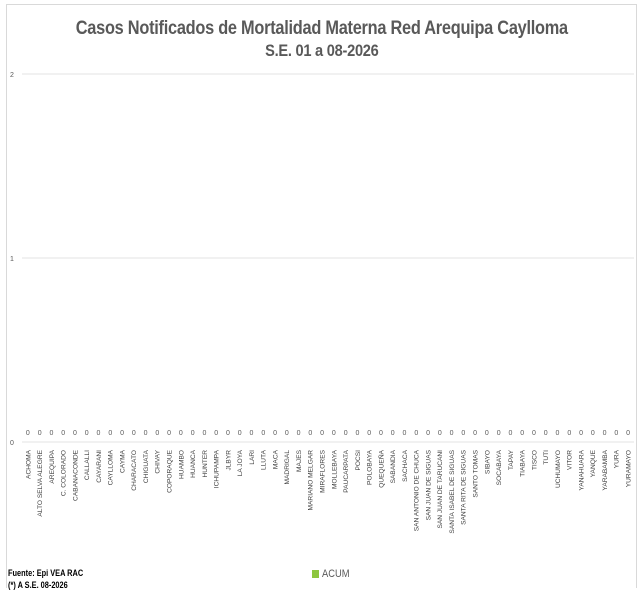  I want to click on x-tick-label: YURA, so click(617, 458).